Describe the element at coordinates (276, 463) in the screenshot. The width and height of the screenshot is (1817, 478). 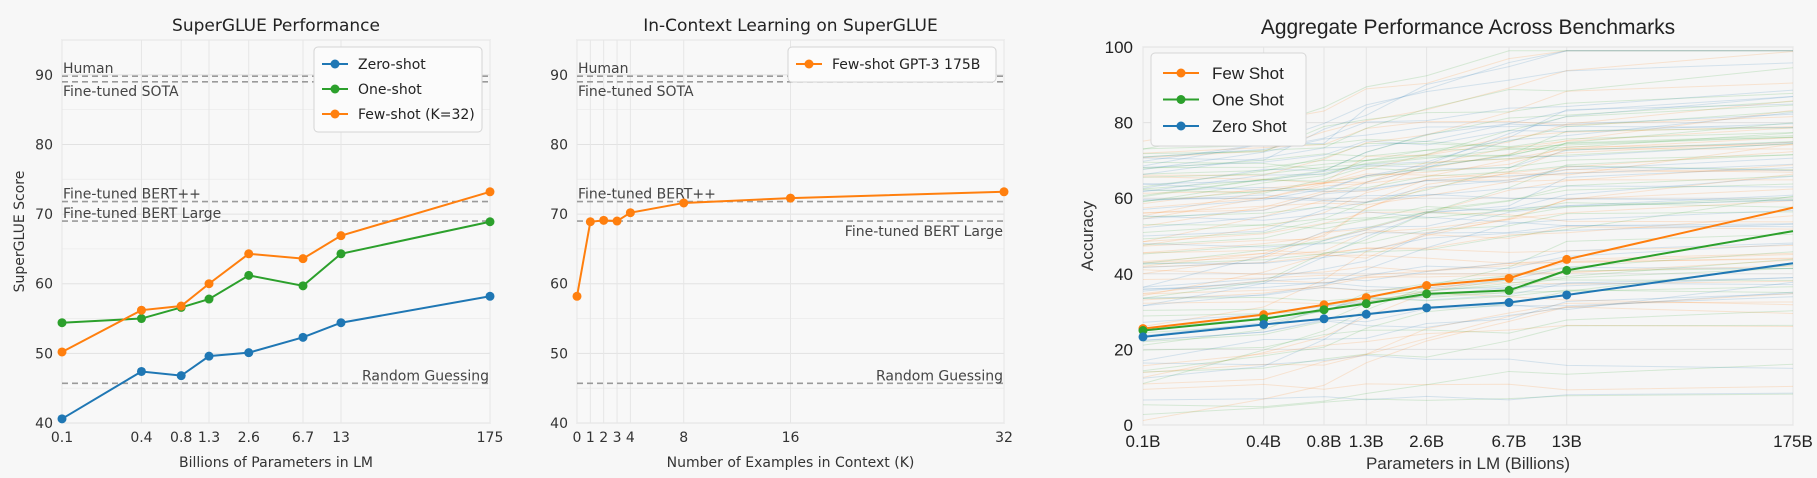
I see `x-axis-label: Billions of Parameters in LM` at that location.